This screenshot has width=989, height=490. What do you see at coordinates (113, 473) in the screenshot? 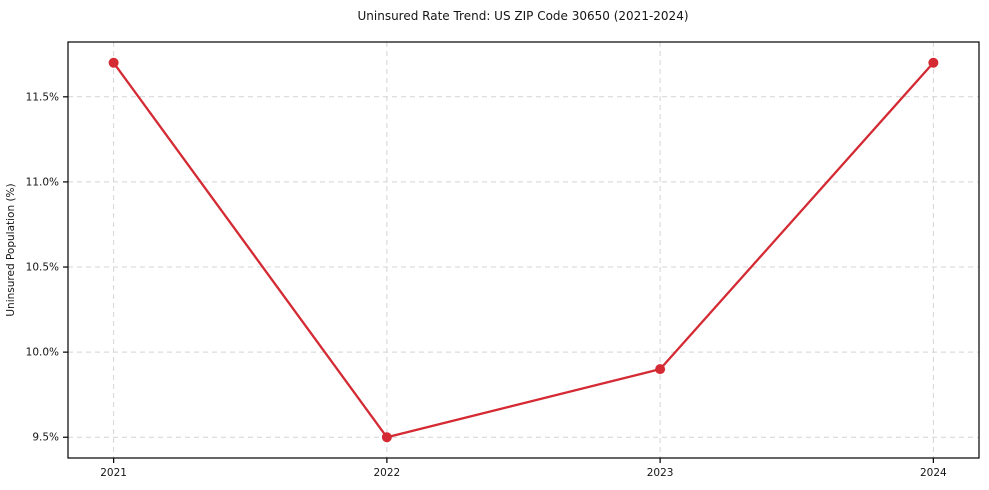
I see `x-tick-label: 2021` at bounding box center [113, 473].